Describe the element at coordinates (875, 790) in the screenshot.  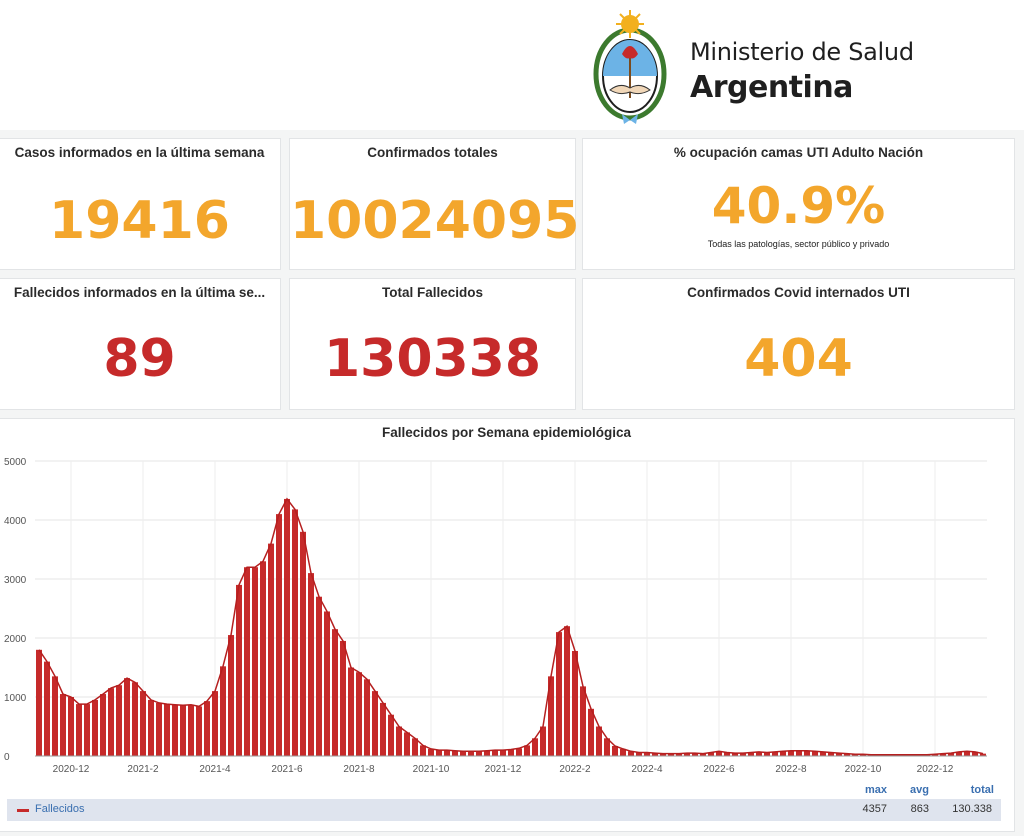
I see `legend-header-max: max` at that location.